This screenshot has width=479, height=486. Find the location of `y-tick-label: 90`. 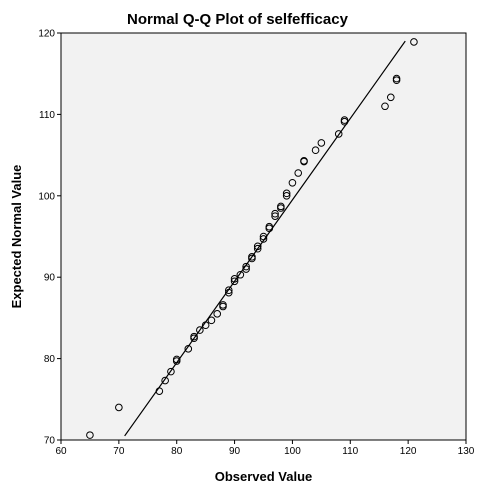

y-tick-label: 90 is located at coordinates (50, 278).